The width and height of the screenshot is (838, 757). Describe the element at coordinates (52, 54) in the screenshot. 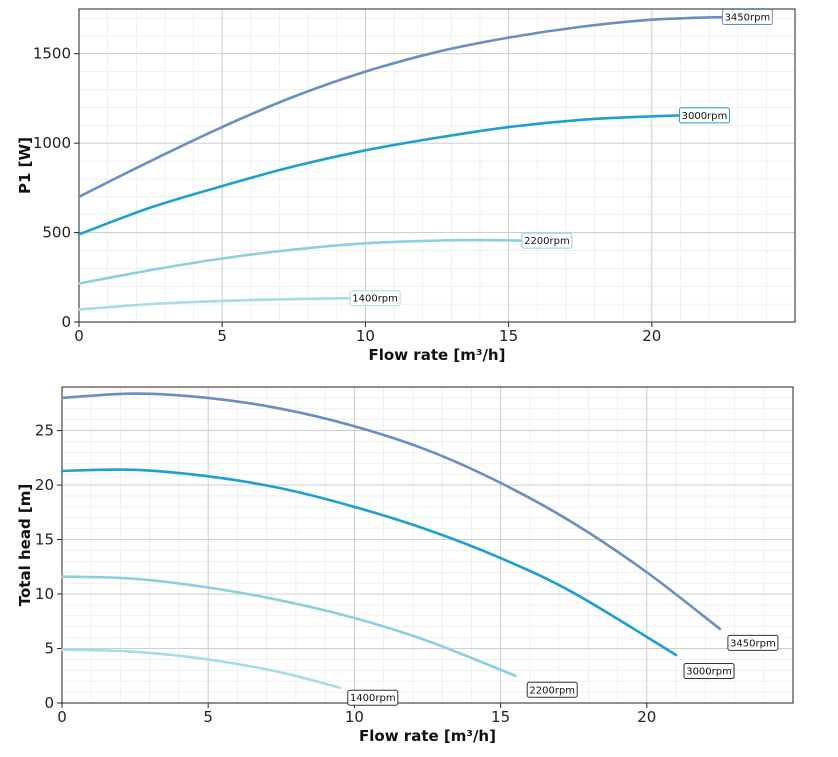

I see `y-tick-label: 1500` at that location.